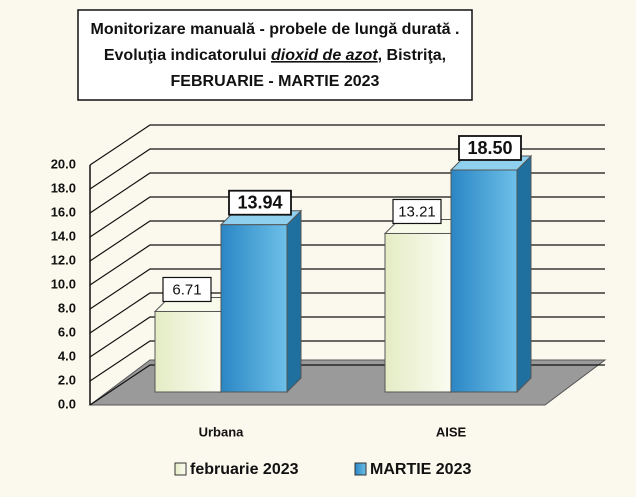 Image resolution: width=636 pixels, height=497 pixels. Describe the element at coordinates (63, 283) in the screenshot. I see `y-tick-label: 10.0` at that location.